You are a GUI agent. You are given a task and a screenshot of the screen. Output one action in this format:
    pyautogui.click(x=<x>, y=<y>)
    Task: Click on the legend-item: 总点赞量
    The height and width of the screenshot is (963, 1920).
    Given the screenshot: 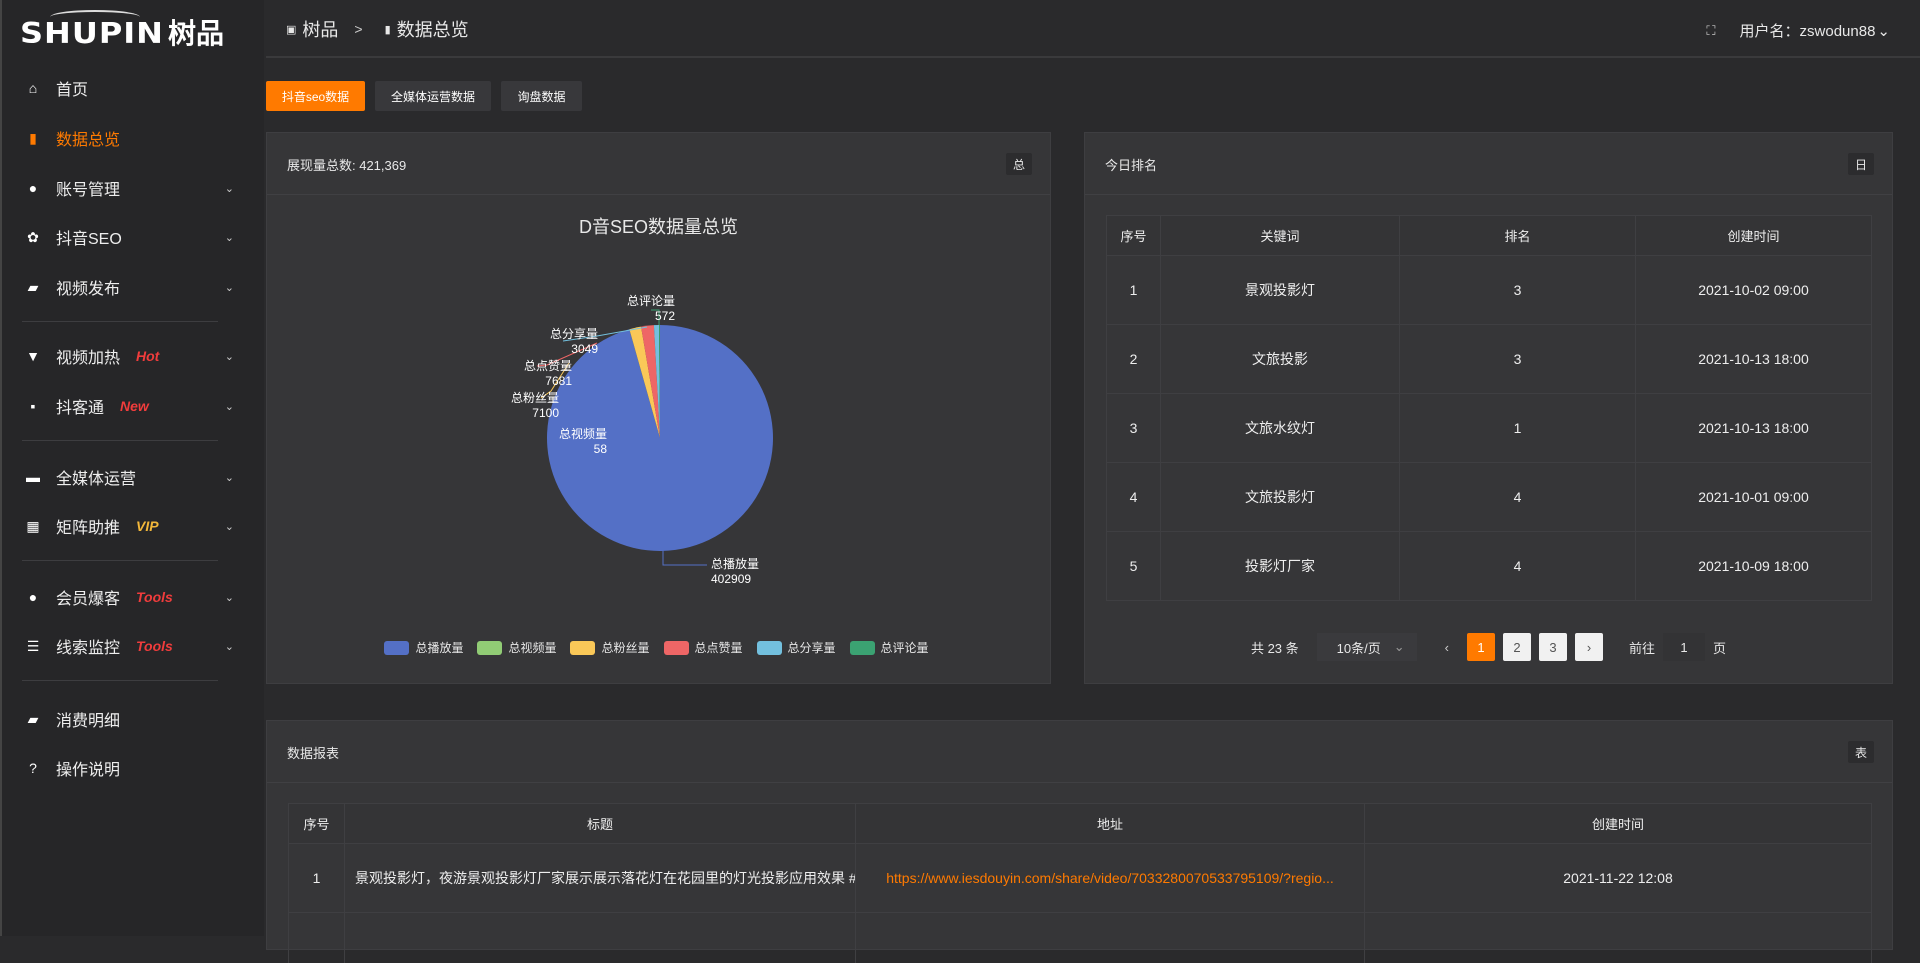 What is the action you would take?
    pyautogui.click(x=703, y=647)
    